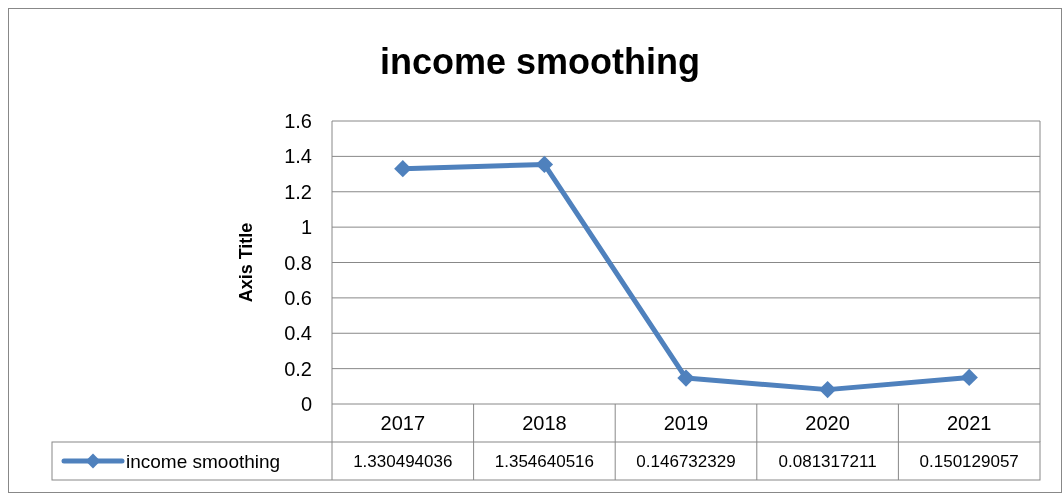 This screenshot has width=1062, height=493. Describe the element at coordinates (298, 191) in the screenshot. I see `y-tick-label: 1.2` at that location.